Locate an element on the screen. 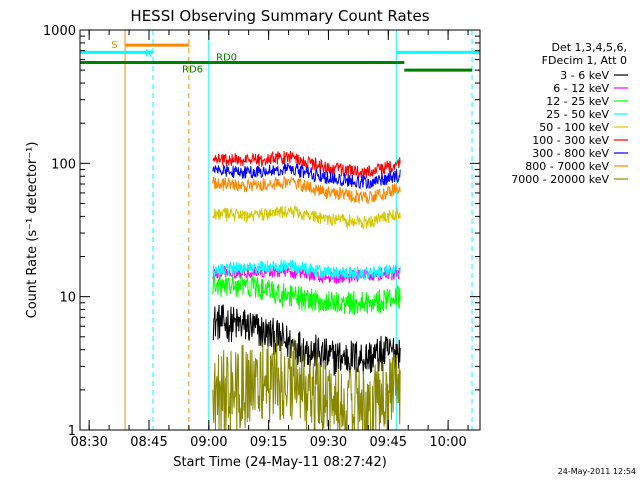  legend-label: 25 - 50 keV is located at coordinates (577, 114).